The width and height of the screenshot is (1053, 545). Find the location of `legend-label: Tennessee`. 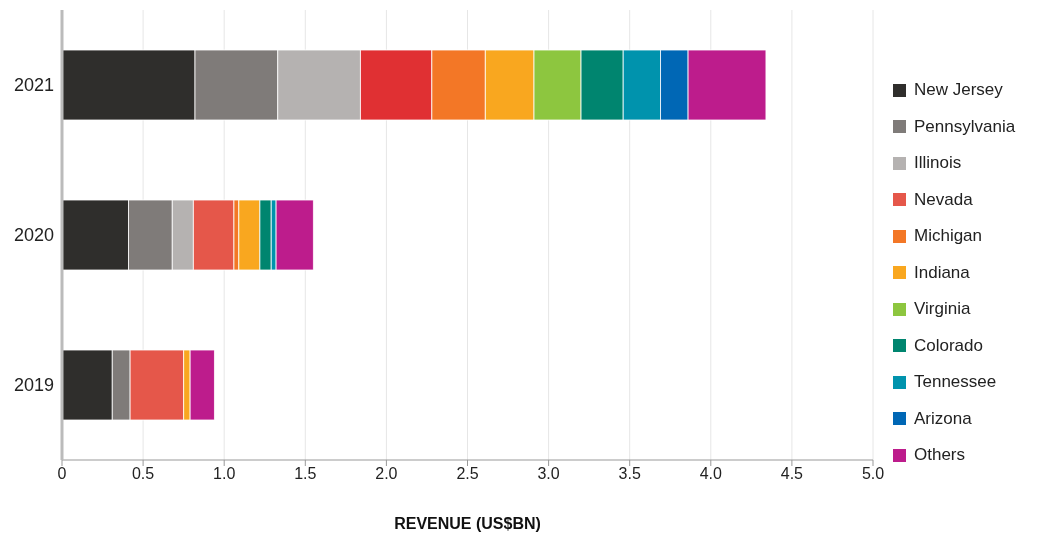

legend-label: Tennessee is located at coordinates (955, 382).